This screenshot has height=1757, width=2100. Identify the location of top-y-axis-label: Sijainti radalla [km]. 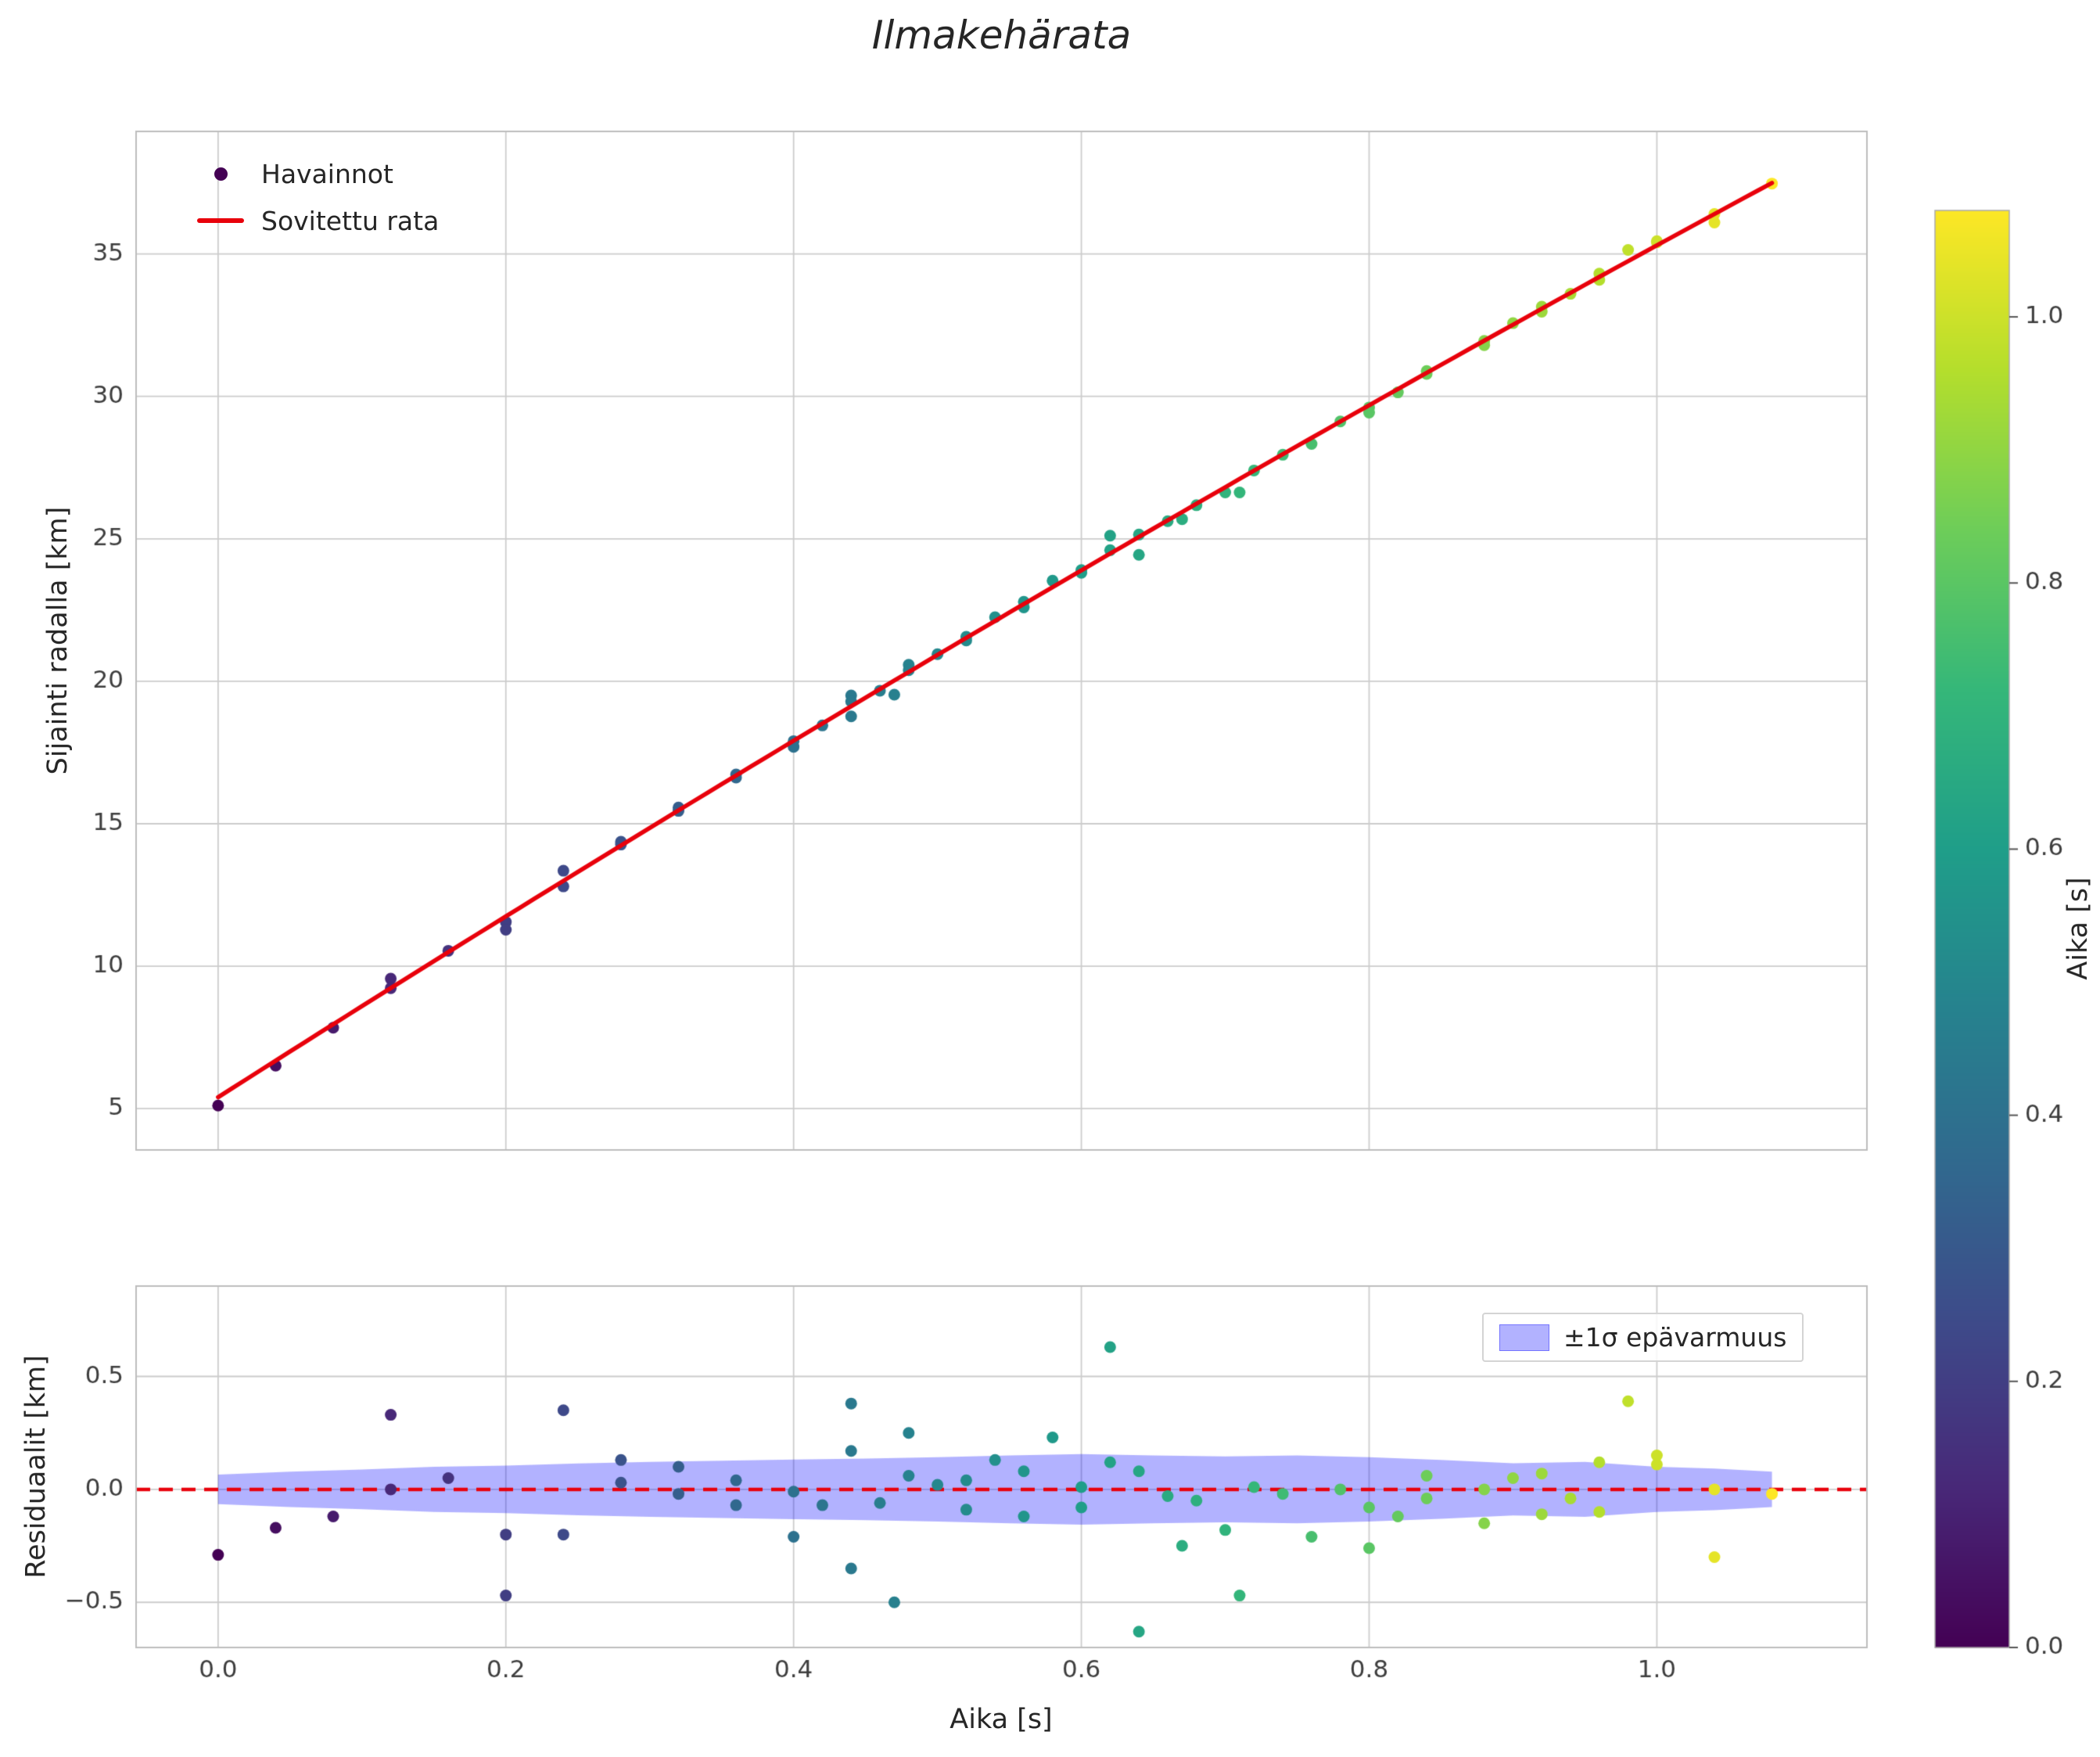
(58, 640).